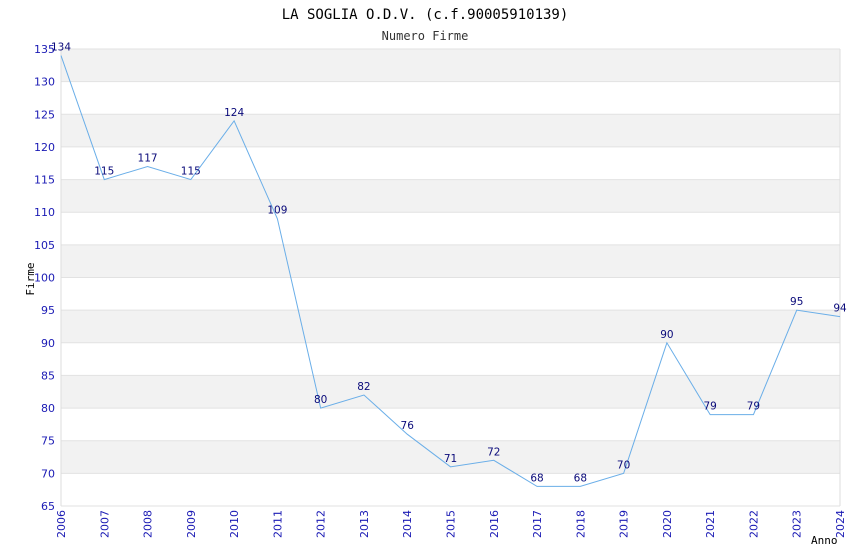  Describe the element at coordinates (667, 524) in the screenshot. I see `x-tick-label: 2020` at that location.